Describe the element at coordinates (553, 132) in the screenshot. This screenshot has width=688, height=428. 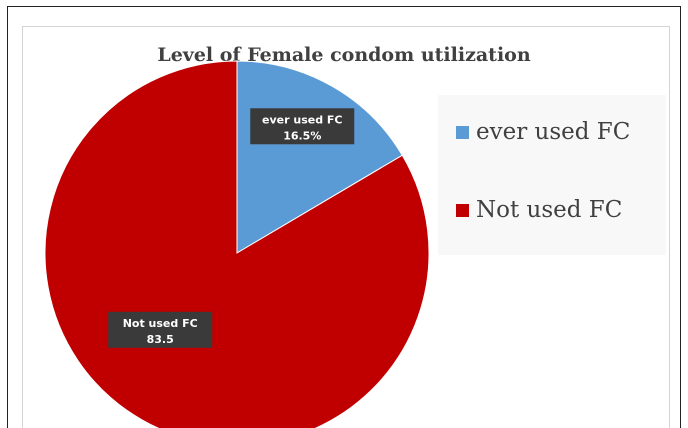
I see `legend-label-ever-used: ever used FC` at that location.